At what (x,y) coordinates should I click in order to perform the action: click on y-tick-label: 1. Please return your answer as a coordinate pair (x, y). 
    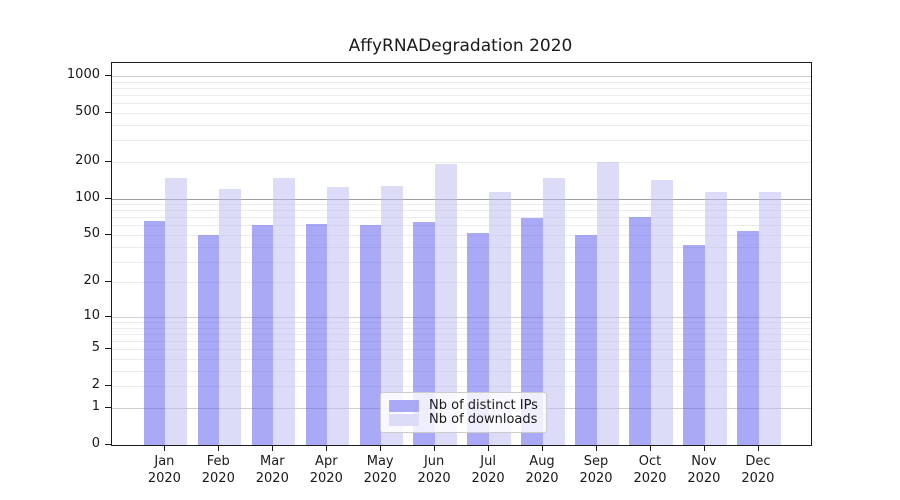
    Looking at the image, I should click on (95, 406).